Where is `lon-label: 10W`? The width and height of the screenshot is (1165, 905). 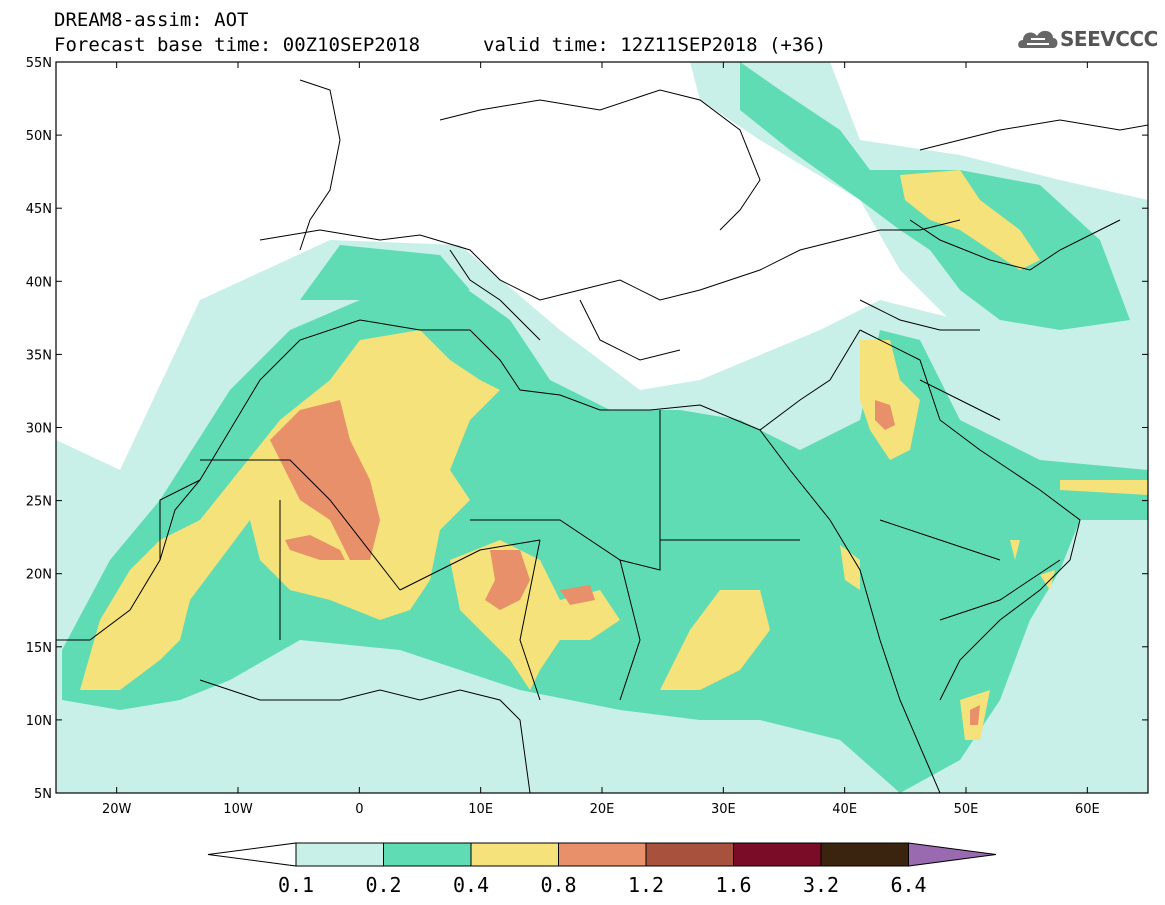
lon-label: 10W is located at coordinates (238, 809).